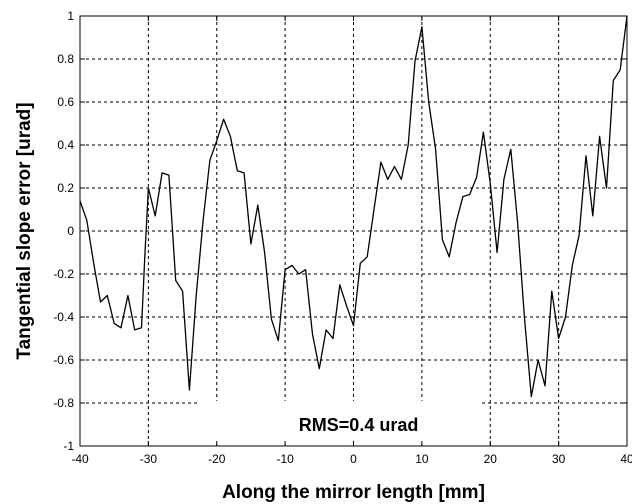 This screenshot has height=504, width=632. Describe the element at coordinates (353, 492) in the screenshot. I see `x-axis-title: Along the mirror length [mm]` at that location.